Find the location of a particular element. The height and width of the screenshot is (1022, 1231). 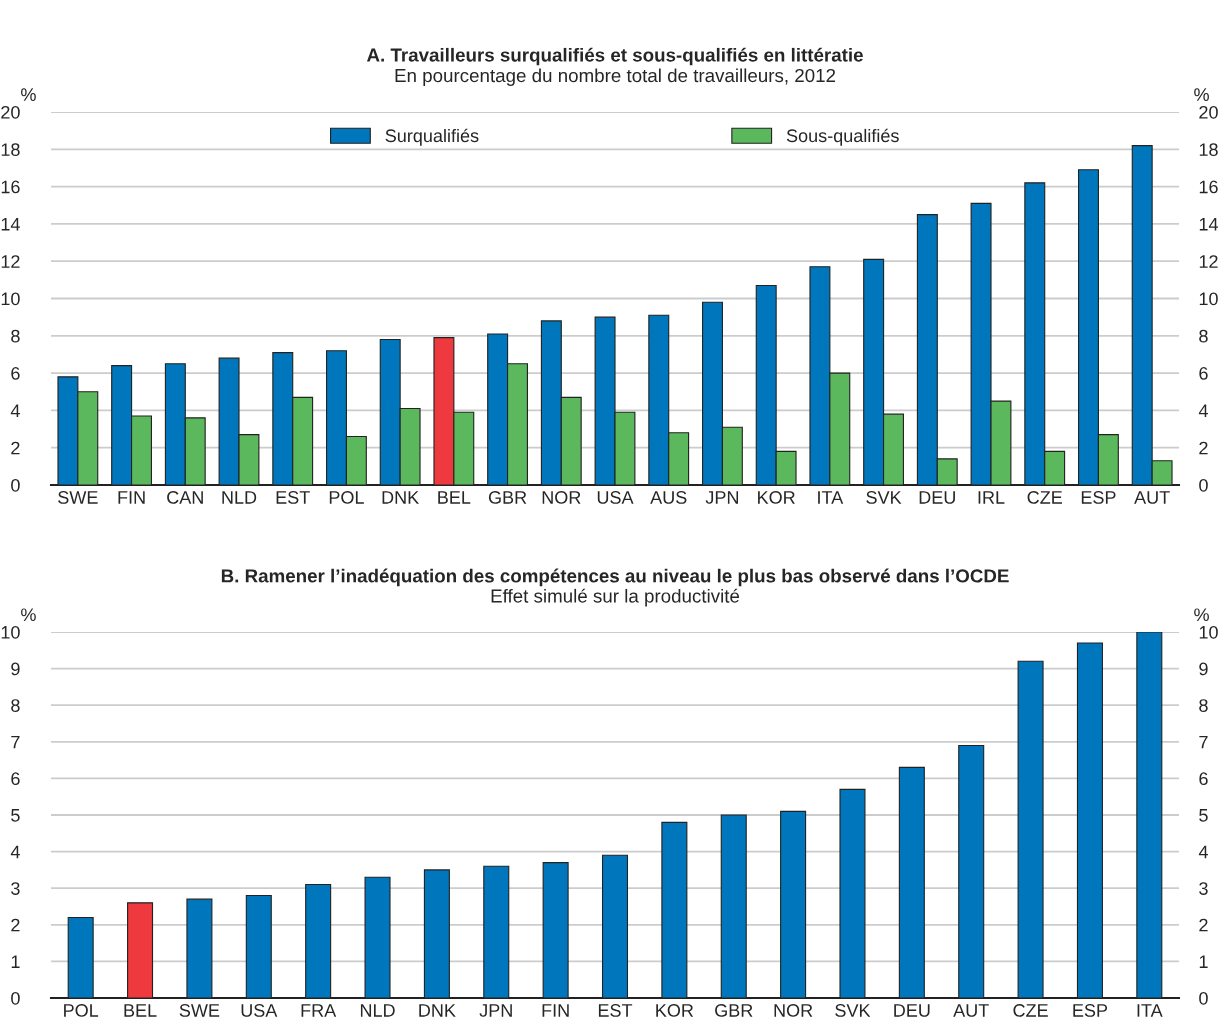

y2-tick-label: 7 is located at coordinates (1203, 742).